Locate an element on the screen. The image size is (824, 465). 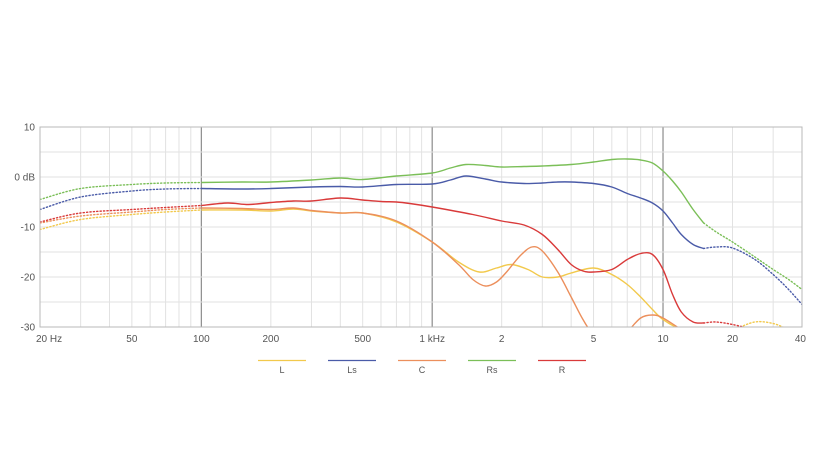
y-tick-label: 10 is located at coordinates (30, 128).